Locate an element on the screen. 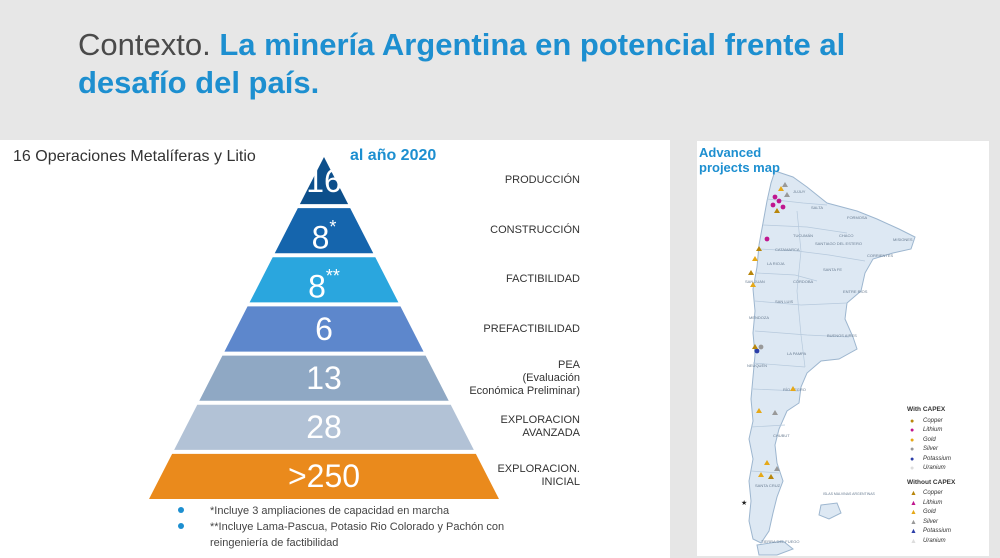  argentina-outline is located at coordinates (832, 357).